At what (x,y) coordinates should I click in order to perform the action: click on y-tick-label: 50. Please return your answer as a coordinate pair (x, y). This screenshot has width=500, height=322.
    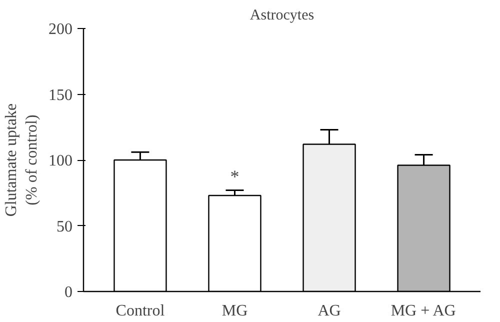
    Looking at the image, I should click on (64, 227).